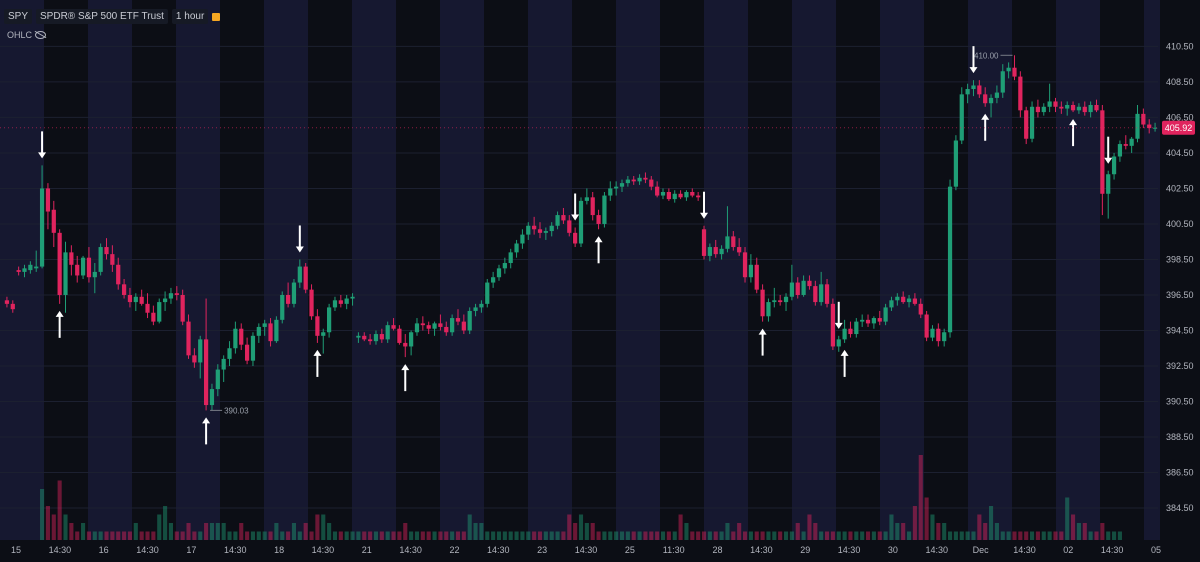 This screenshot has width=1200, height=562. Describe the element at coordinates (1180, 224) in the screenshot. I see `price-tick-label: 400.50` at that location.